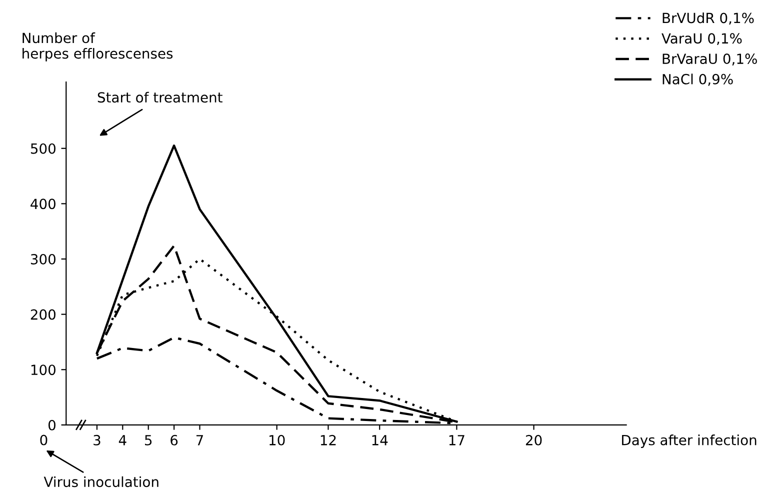  I want to click on y-tick-label: 100, so click(43, 370).